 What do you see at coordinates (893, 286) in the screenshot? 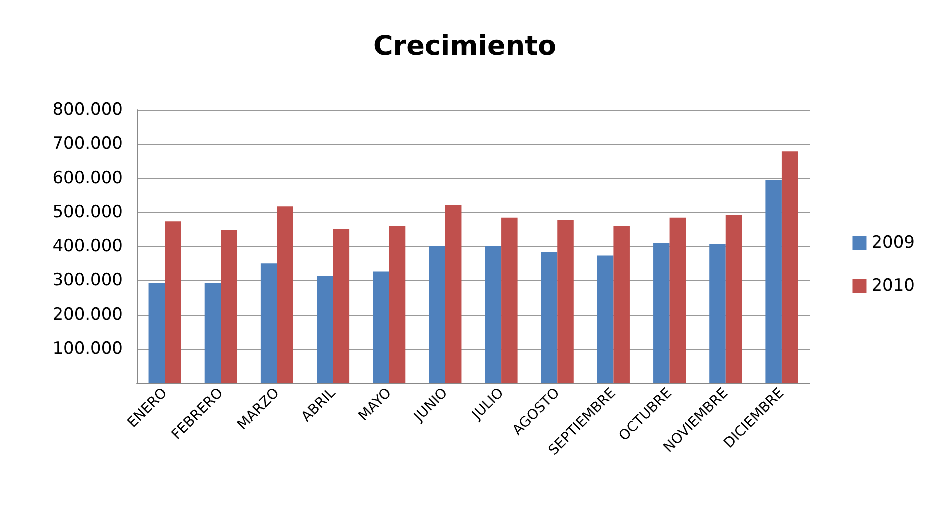
I see `legend-label: 2010` at bounding box center [893, 286].